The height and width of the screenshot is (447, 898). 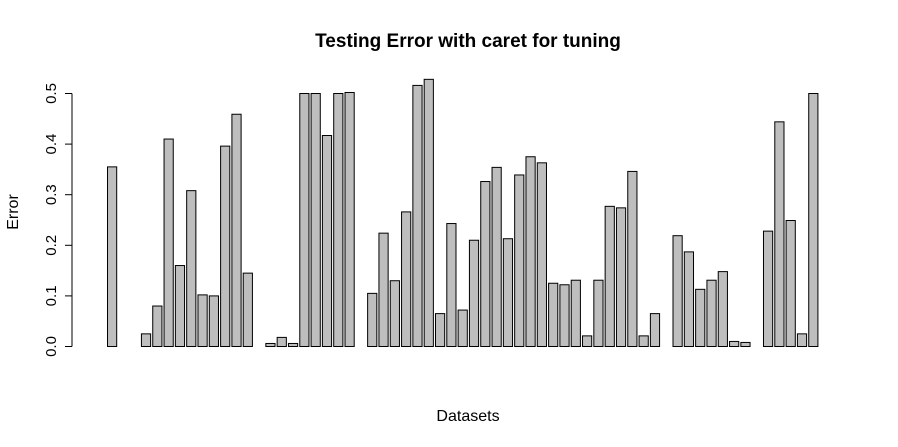 I want to click on y-tick-label: 0.2, so click(x=51, y=245).